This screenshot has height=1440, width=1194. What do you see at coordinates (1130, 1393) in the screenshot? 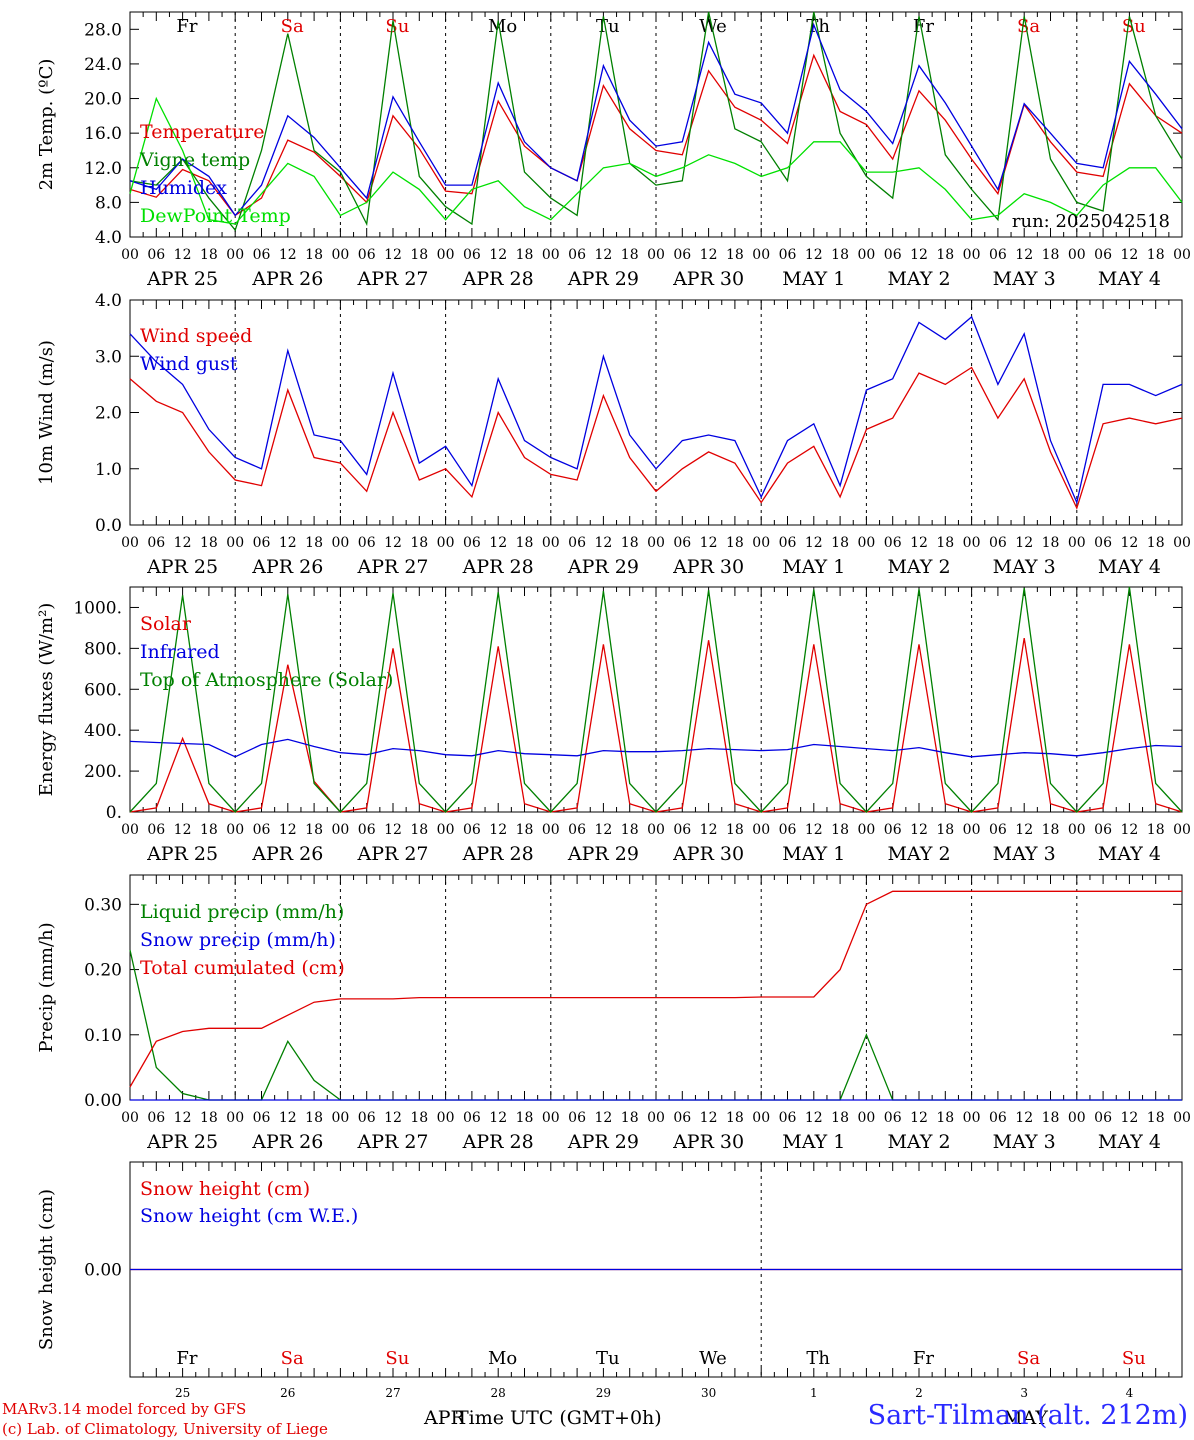
I see `day-number-label: 4` at bounding box center [1130, 1393].